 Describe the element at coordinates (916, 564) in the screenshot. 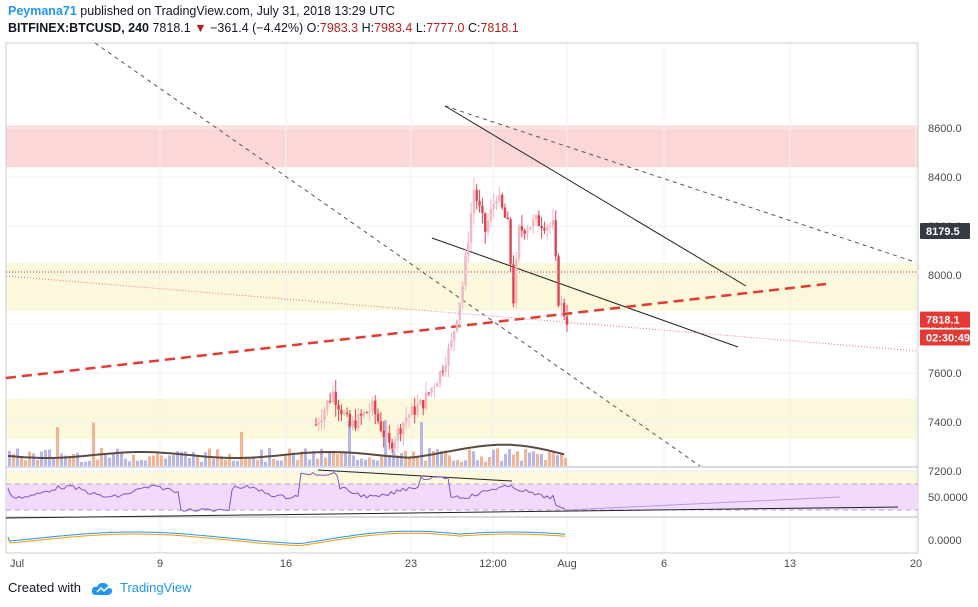

I see `x-tick-8: 20` at that location.